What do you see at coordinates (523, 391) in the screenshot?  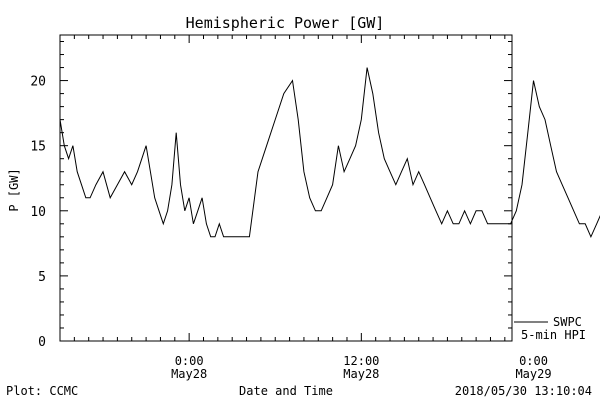 I see `footer-right: 2018/05/30 13:10:04` at bounding box center [523, 391].